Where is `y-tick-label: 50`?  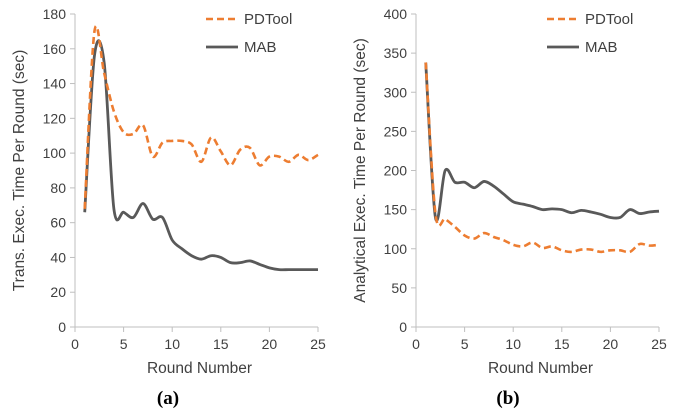 y-tick-label: 50 is located at coordinates (399, 288).